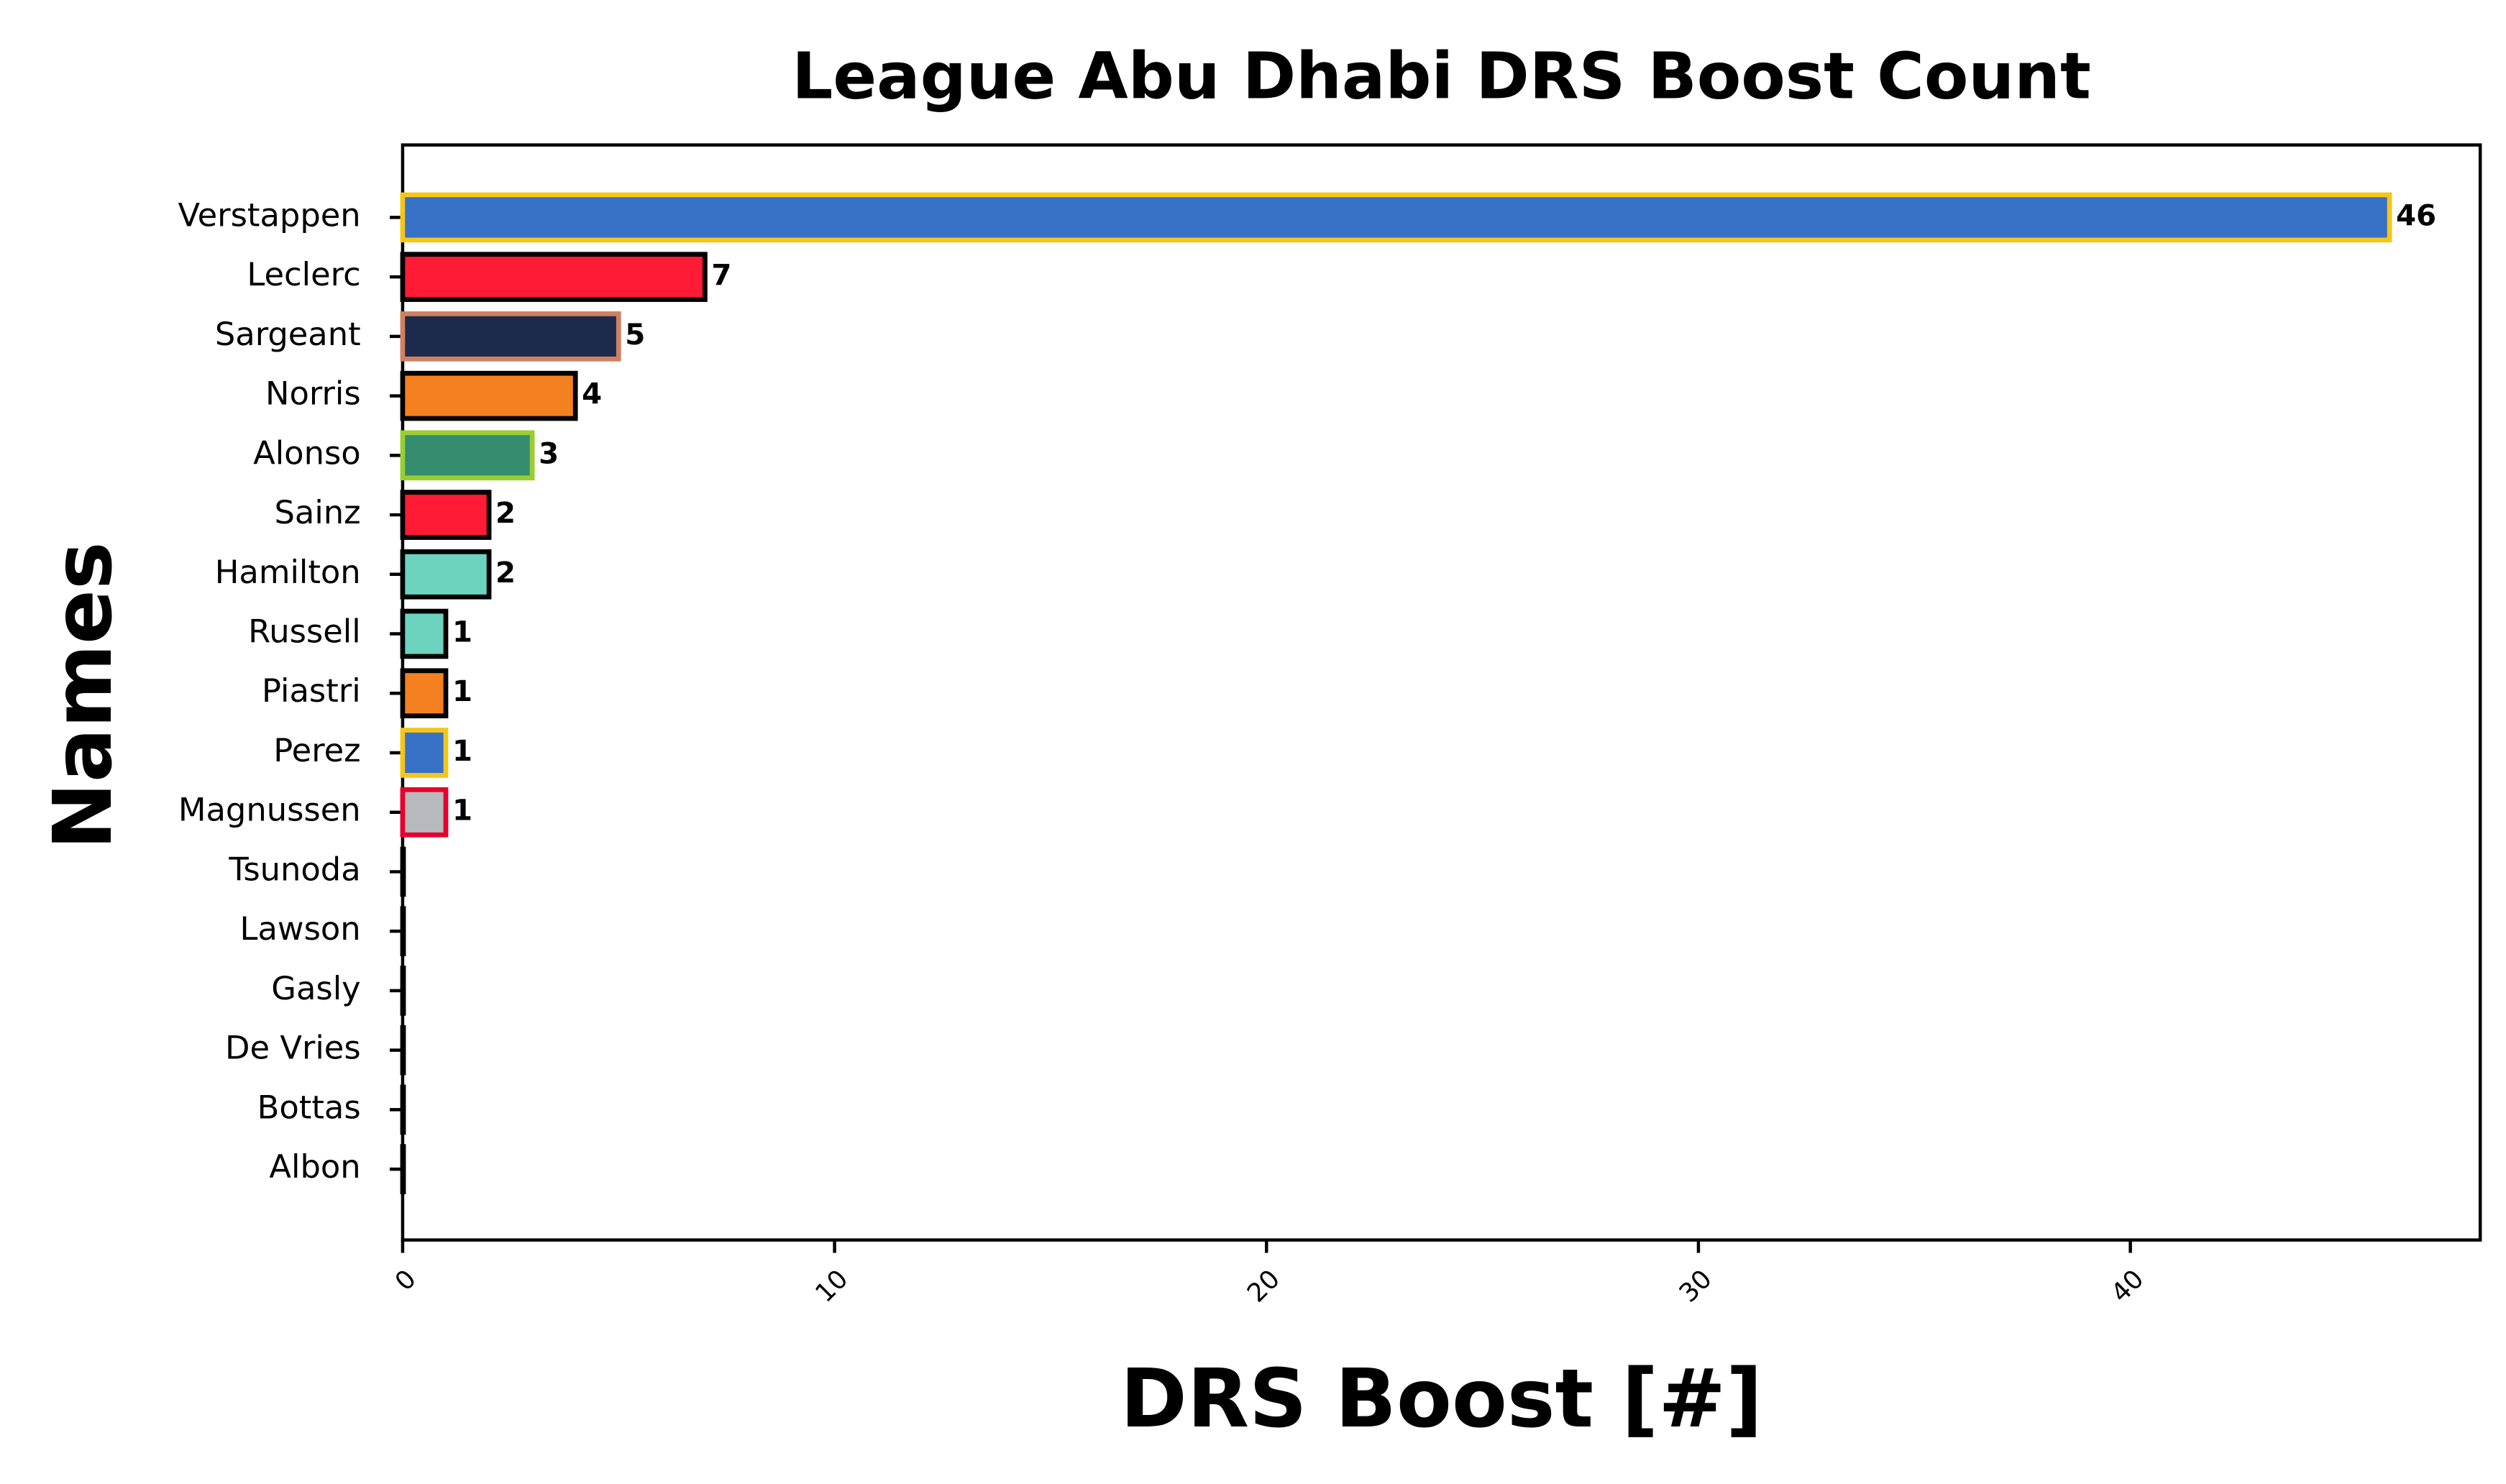 The width and height of the screenshot is (2506, 1484). Describe the element at coordinates (314, 1167) in the screenshot. I see `y-tick-label: Albon` at that location.